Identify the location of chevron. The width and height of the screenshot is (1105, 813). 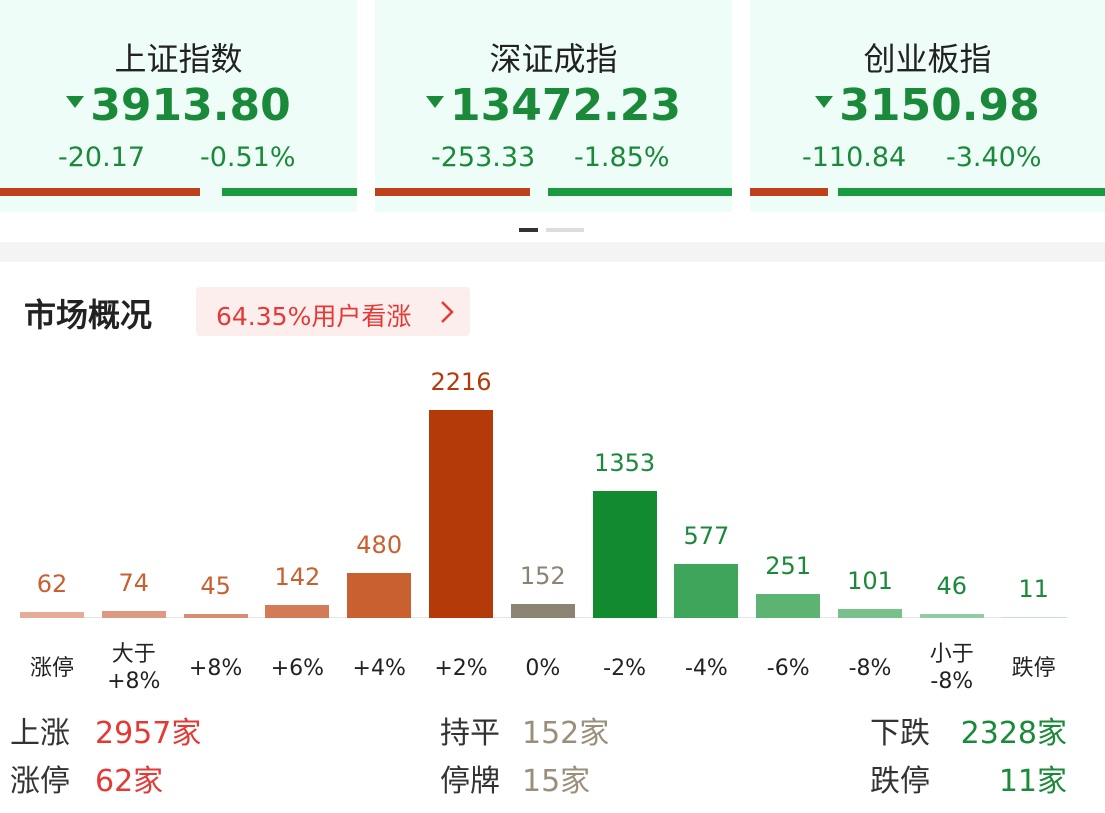
(447, 312).